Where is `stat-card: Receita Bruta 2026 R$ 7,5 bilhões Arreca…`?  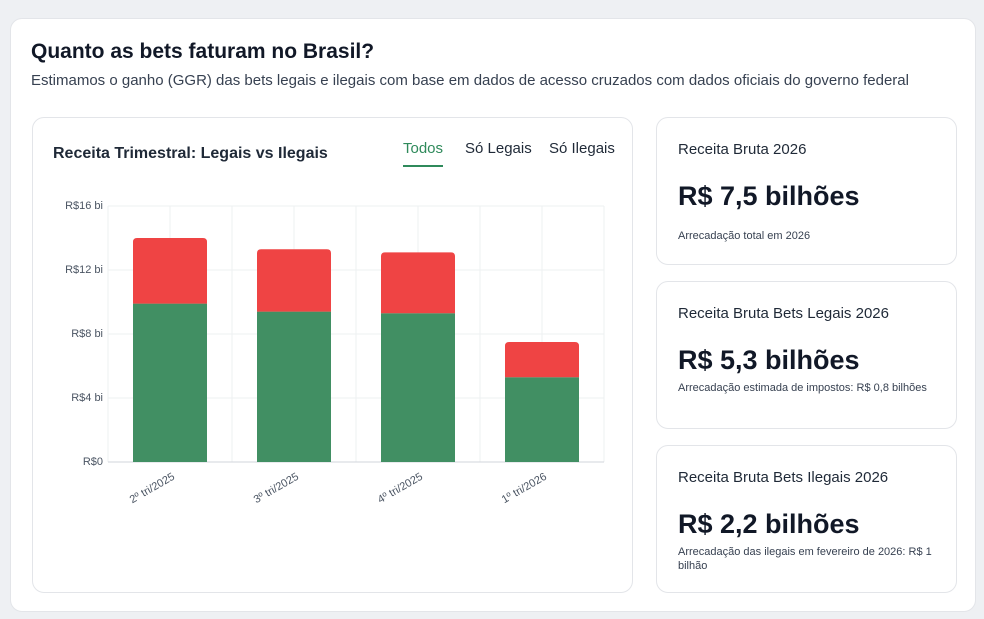
stat-card: Receita Bruta 2026 R$ 7,5 bilhões Arreca… is located at coordinates (806, 191).